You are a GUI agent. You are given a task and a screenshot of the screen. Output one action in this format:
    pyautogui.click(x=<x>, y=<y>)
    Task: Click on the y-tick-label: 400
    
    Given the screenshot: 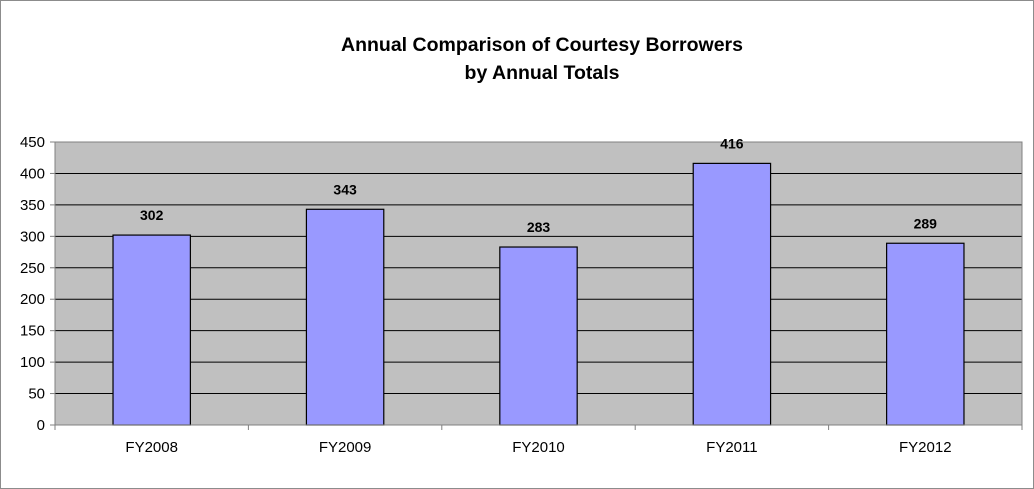 What is the action you would take?
    pyautogui.click(x=32, y=173)
    